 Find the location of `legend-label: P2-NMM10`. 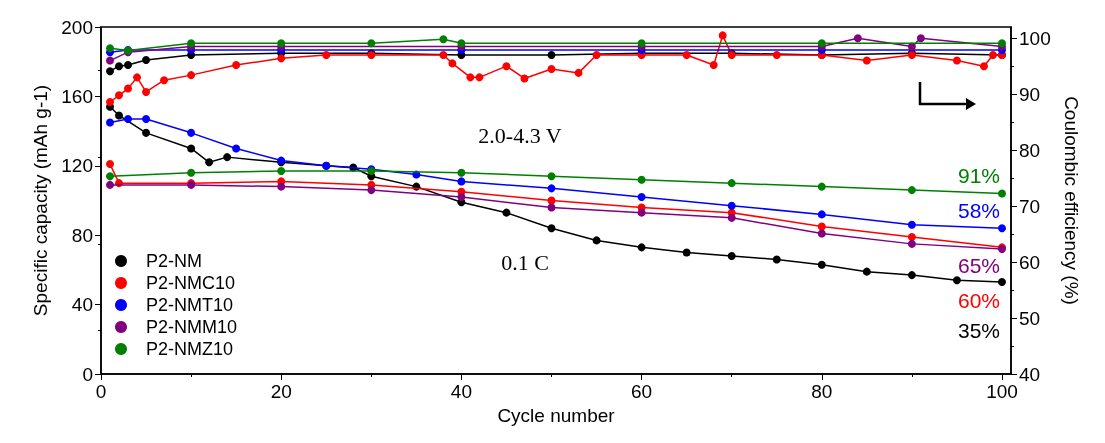

legend-label: P2-NMM10 is located at coordinates (192, 327).